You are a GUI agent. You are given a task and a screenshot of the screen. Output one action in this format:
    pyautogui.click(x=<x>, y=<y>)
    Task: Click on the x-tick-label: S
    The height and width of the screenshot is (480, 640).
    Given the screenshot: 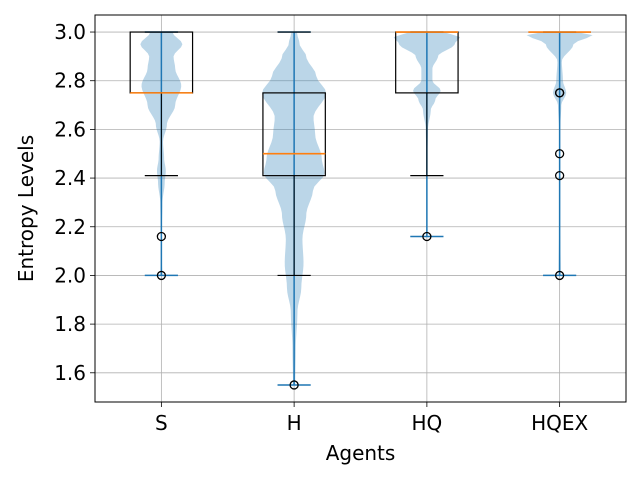 What is the action you would take?
    pyautogui.click(x=161, y=423)
    